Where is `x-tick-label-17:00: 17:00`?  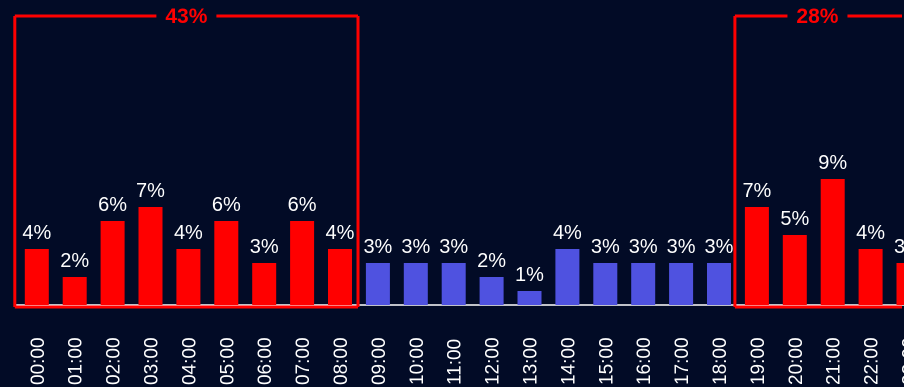
x-tick-label-17:00: 17:00 is located at coordinates (682, 361).